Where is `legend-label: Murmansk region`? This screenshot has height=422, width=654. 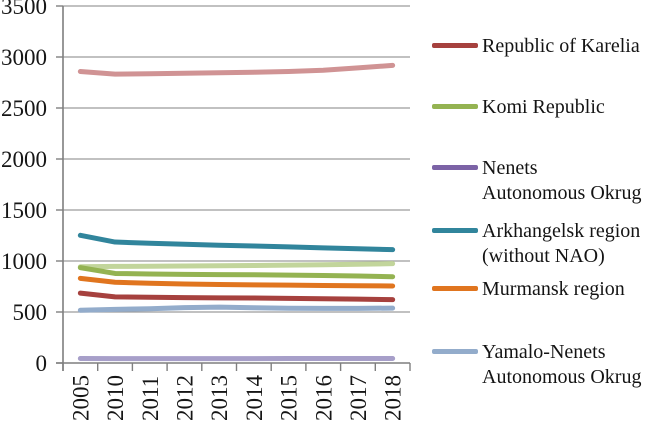 legend-label: Murmansk region is located at coordinates (553, 289).